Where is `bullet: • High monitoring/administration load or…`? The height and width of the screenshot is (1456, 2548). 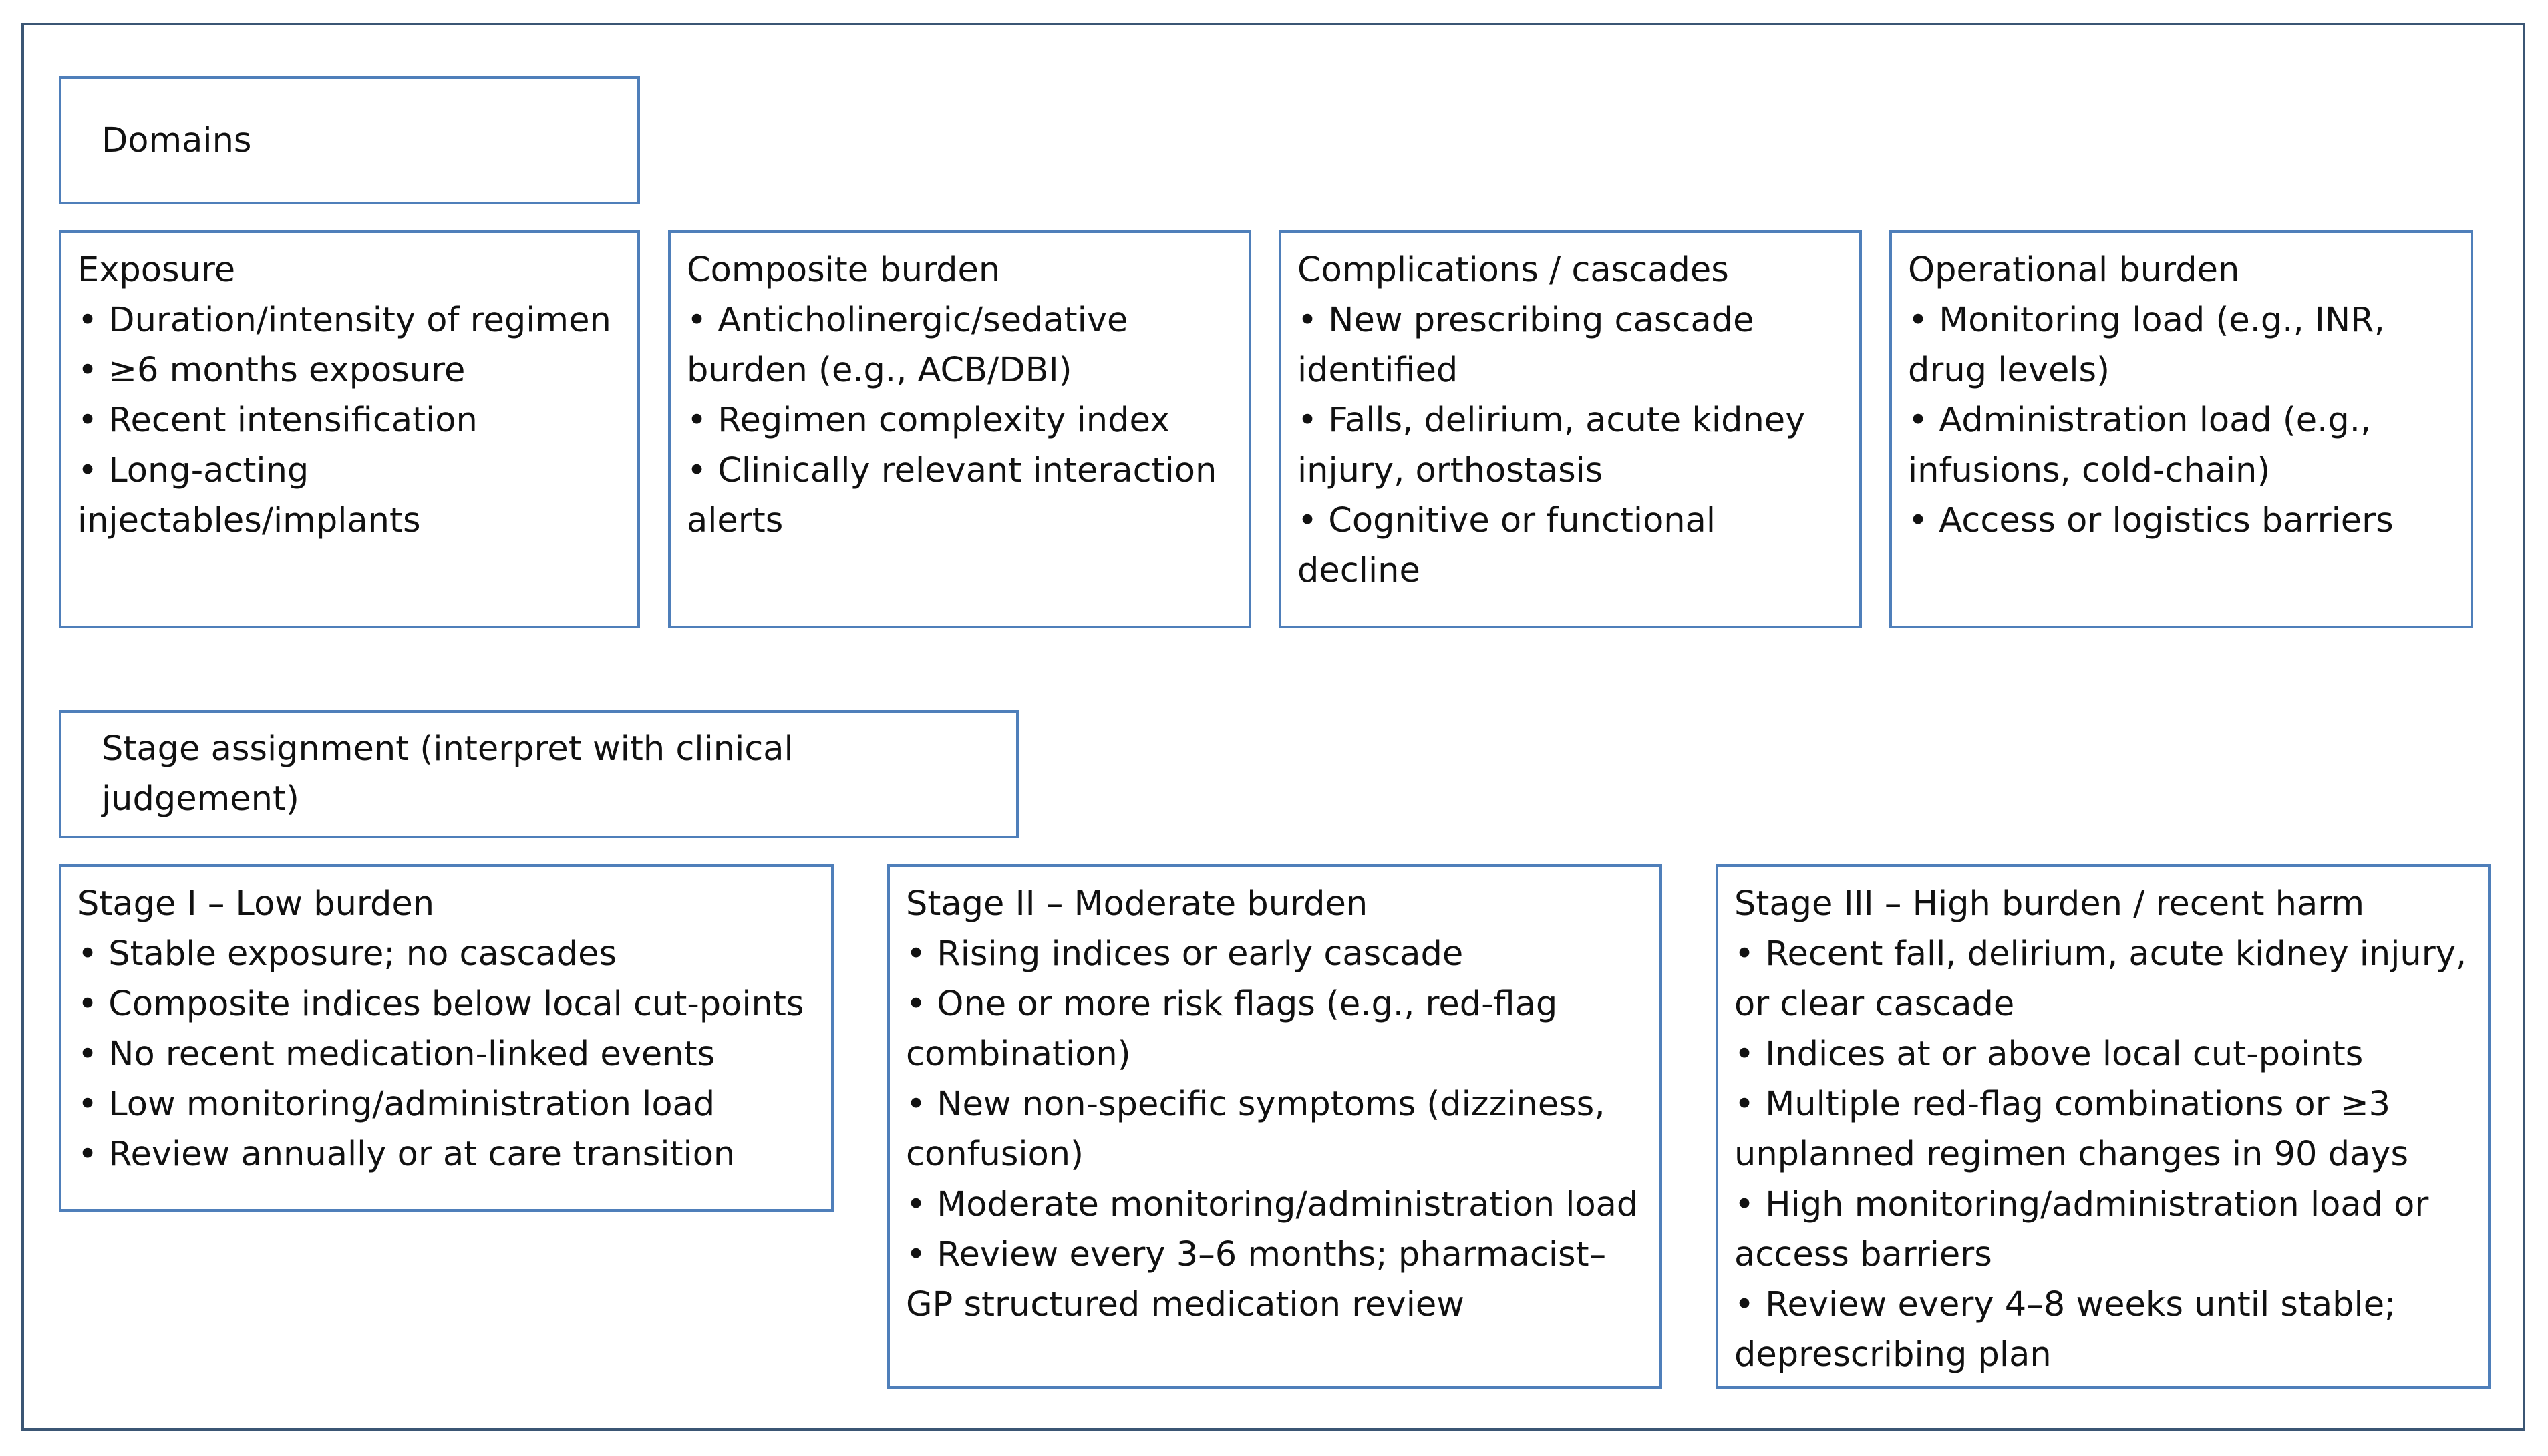 bullet: • High monitoring/administration load or… is located at coordinates (2081, 1229).